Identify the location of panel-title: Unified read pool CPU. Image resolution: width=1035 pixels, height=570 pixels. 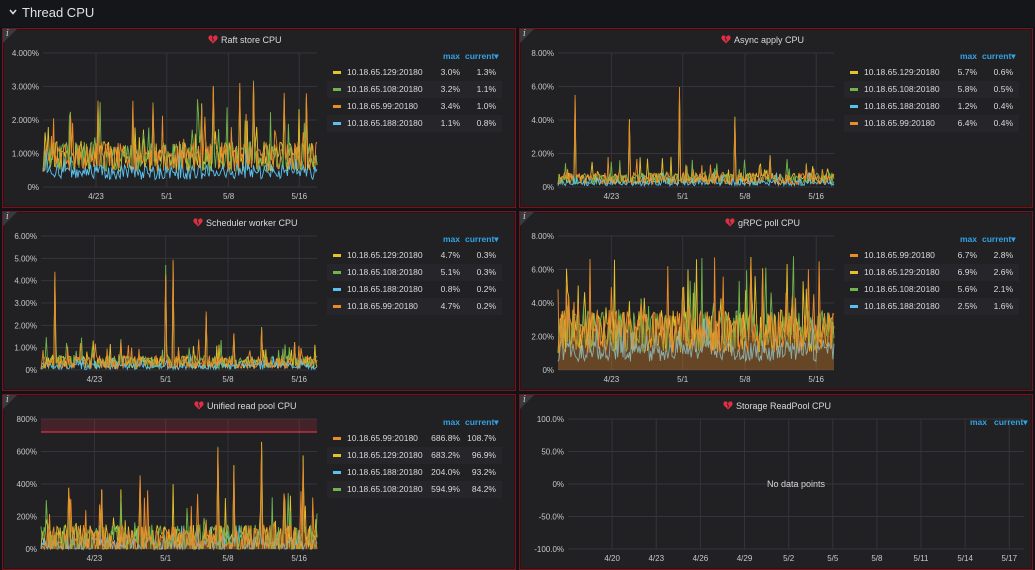
(245, 406).